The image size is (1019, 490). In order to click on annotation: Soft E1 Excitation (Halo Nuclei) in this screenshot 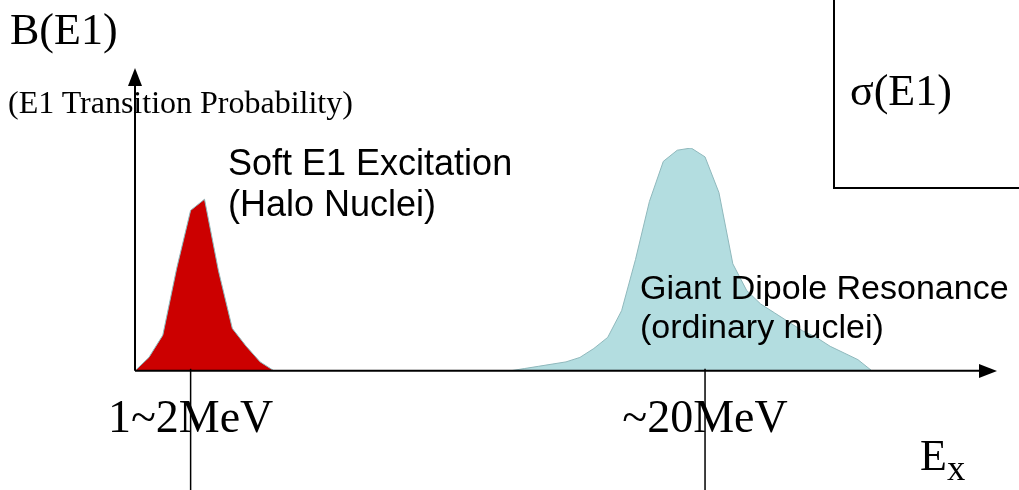, I will do `click(370, 183)`.